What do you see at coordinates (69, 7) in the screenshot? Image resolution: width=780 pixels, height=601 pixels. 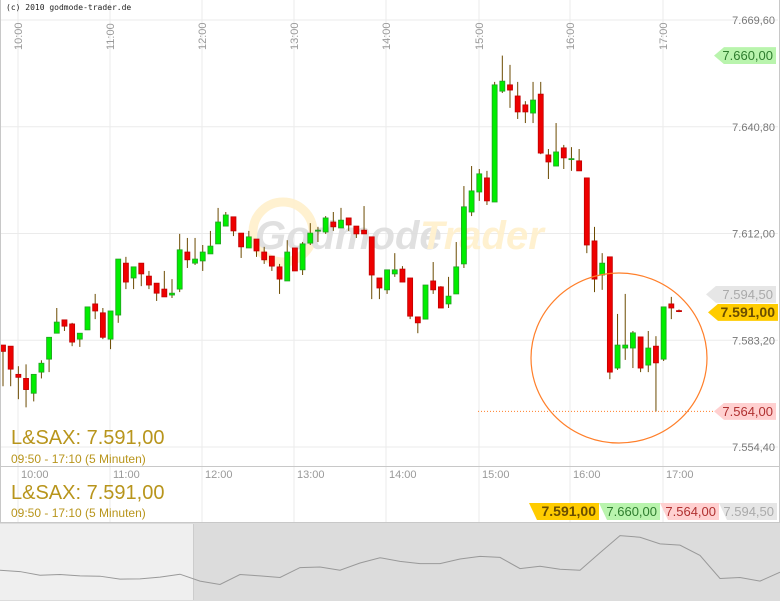 I see `copyright-text: (c) 2010 godmode-trader.de` at bounding box center [69, 7].